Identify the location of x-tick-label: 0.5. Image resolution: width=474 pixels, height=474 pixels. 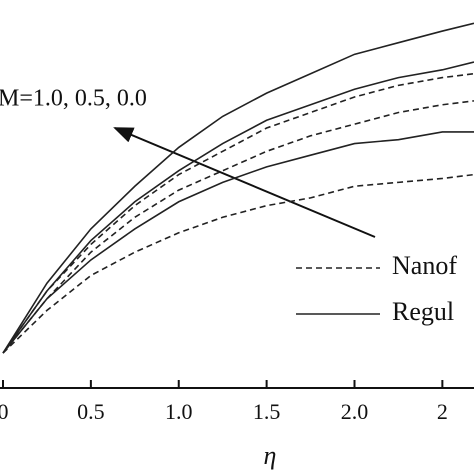
(91, 411).